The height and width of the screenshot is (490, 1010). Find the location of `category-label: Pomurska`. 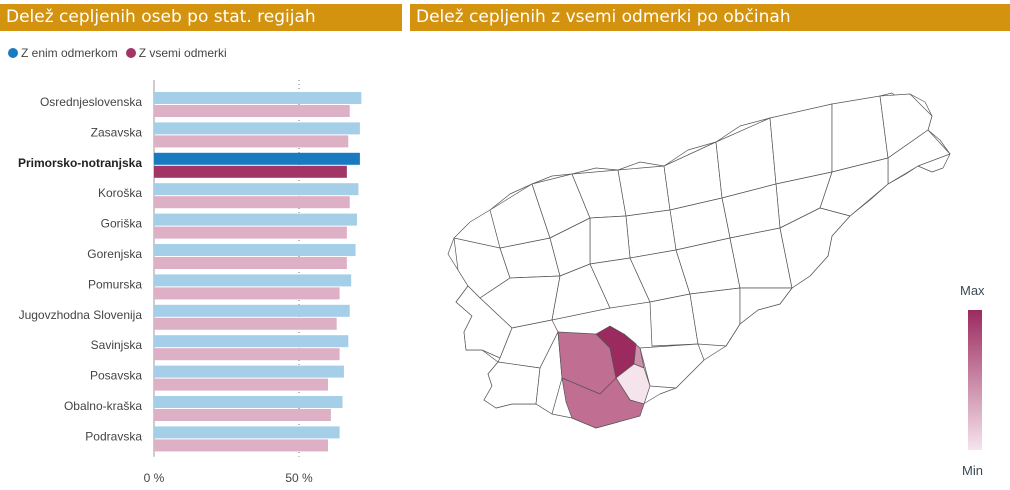

category-label: Pomurska is located at coordinates (115, 284).